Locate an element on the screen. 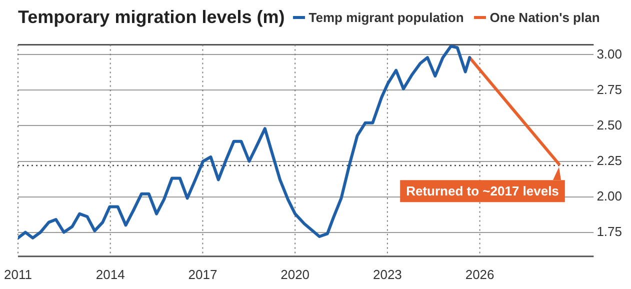 The image size is (631, 289). x-tick-label: 2014 is located at coordinates (110, 274).